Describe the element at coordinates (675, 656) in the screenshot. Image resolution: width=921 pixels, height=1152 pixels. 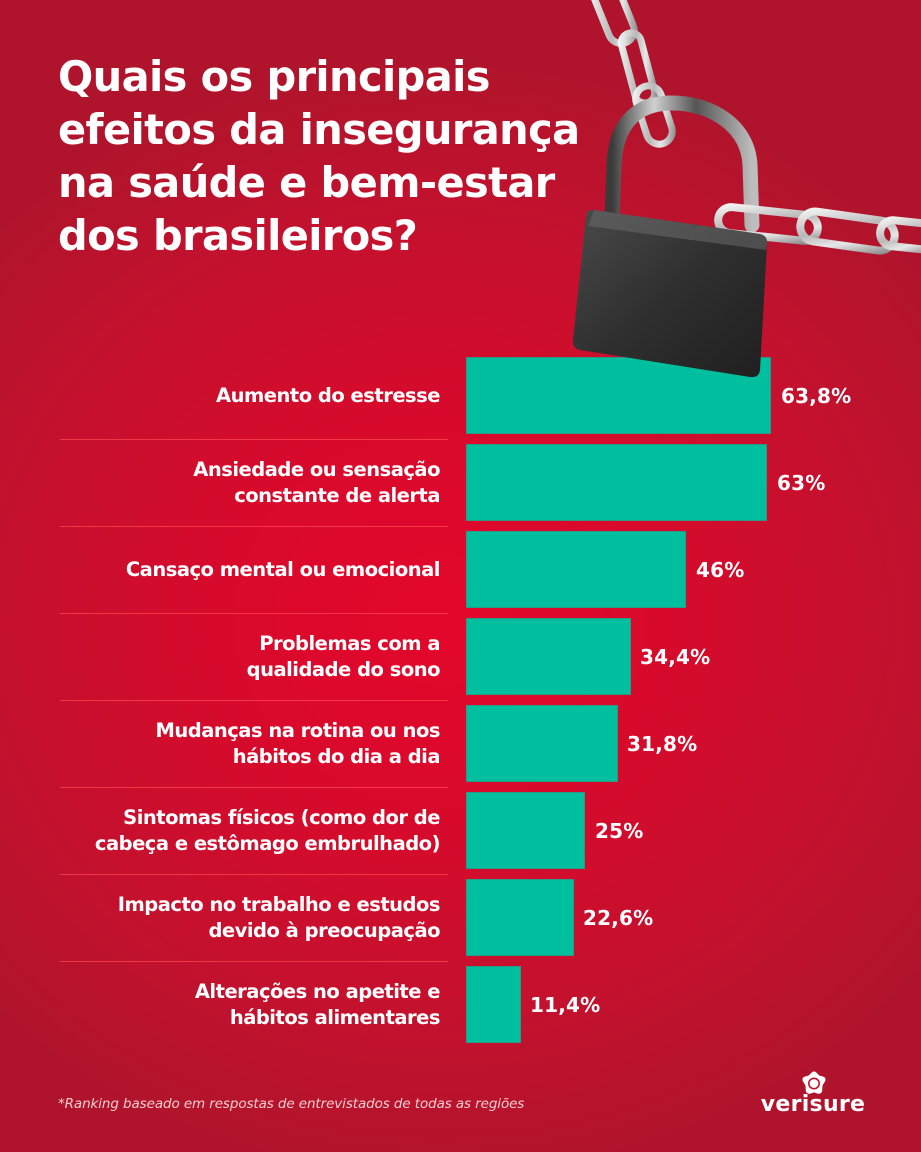
I see `bar-value: 34,4%` at that location.